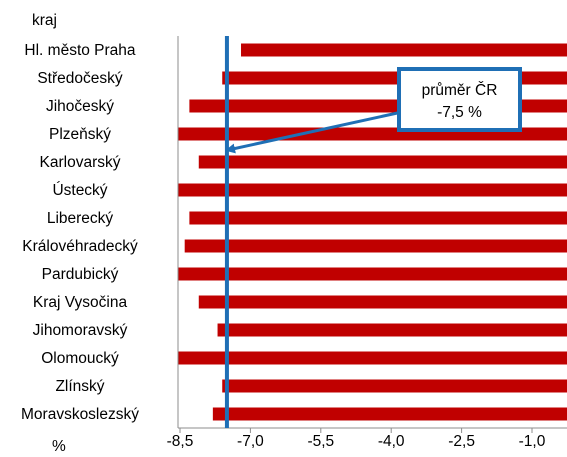  What do you see at coordinates (79, 386) in the screenshot?
I see `category-label: Zlínský` at bounding box center [79, 386].